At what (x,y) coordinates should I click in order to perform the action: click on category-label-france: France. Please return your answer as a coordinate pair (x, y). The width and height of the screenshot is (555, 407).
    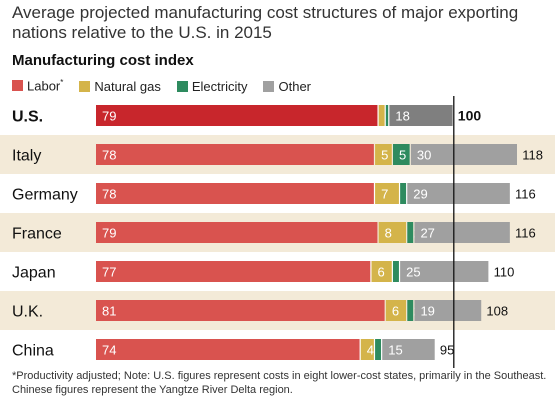
    Looking at the image, I should click on (37, 234).